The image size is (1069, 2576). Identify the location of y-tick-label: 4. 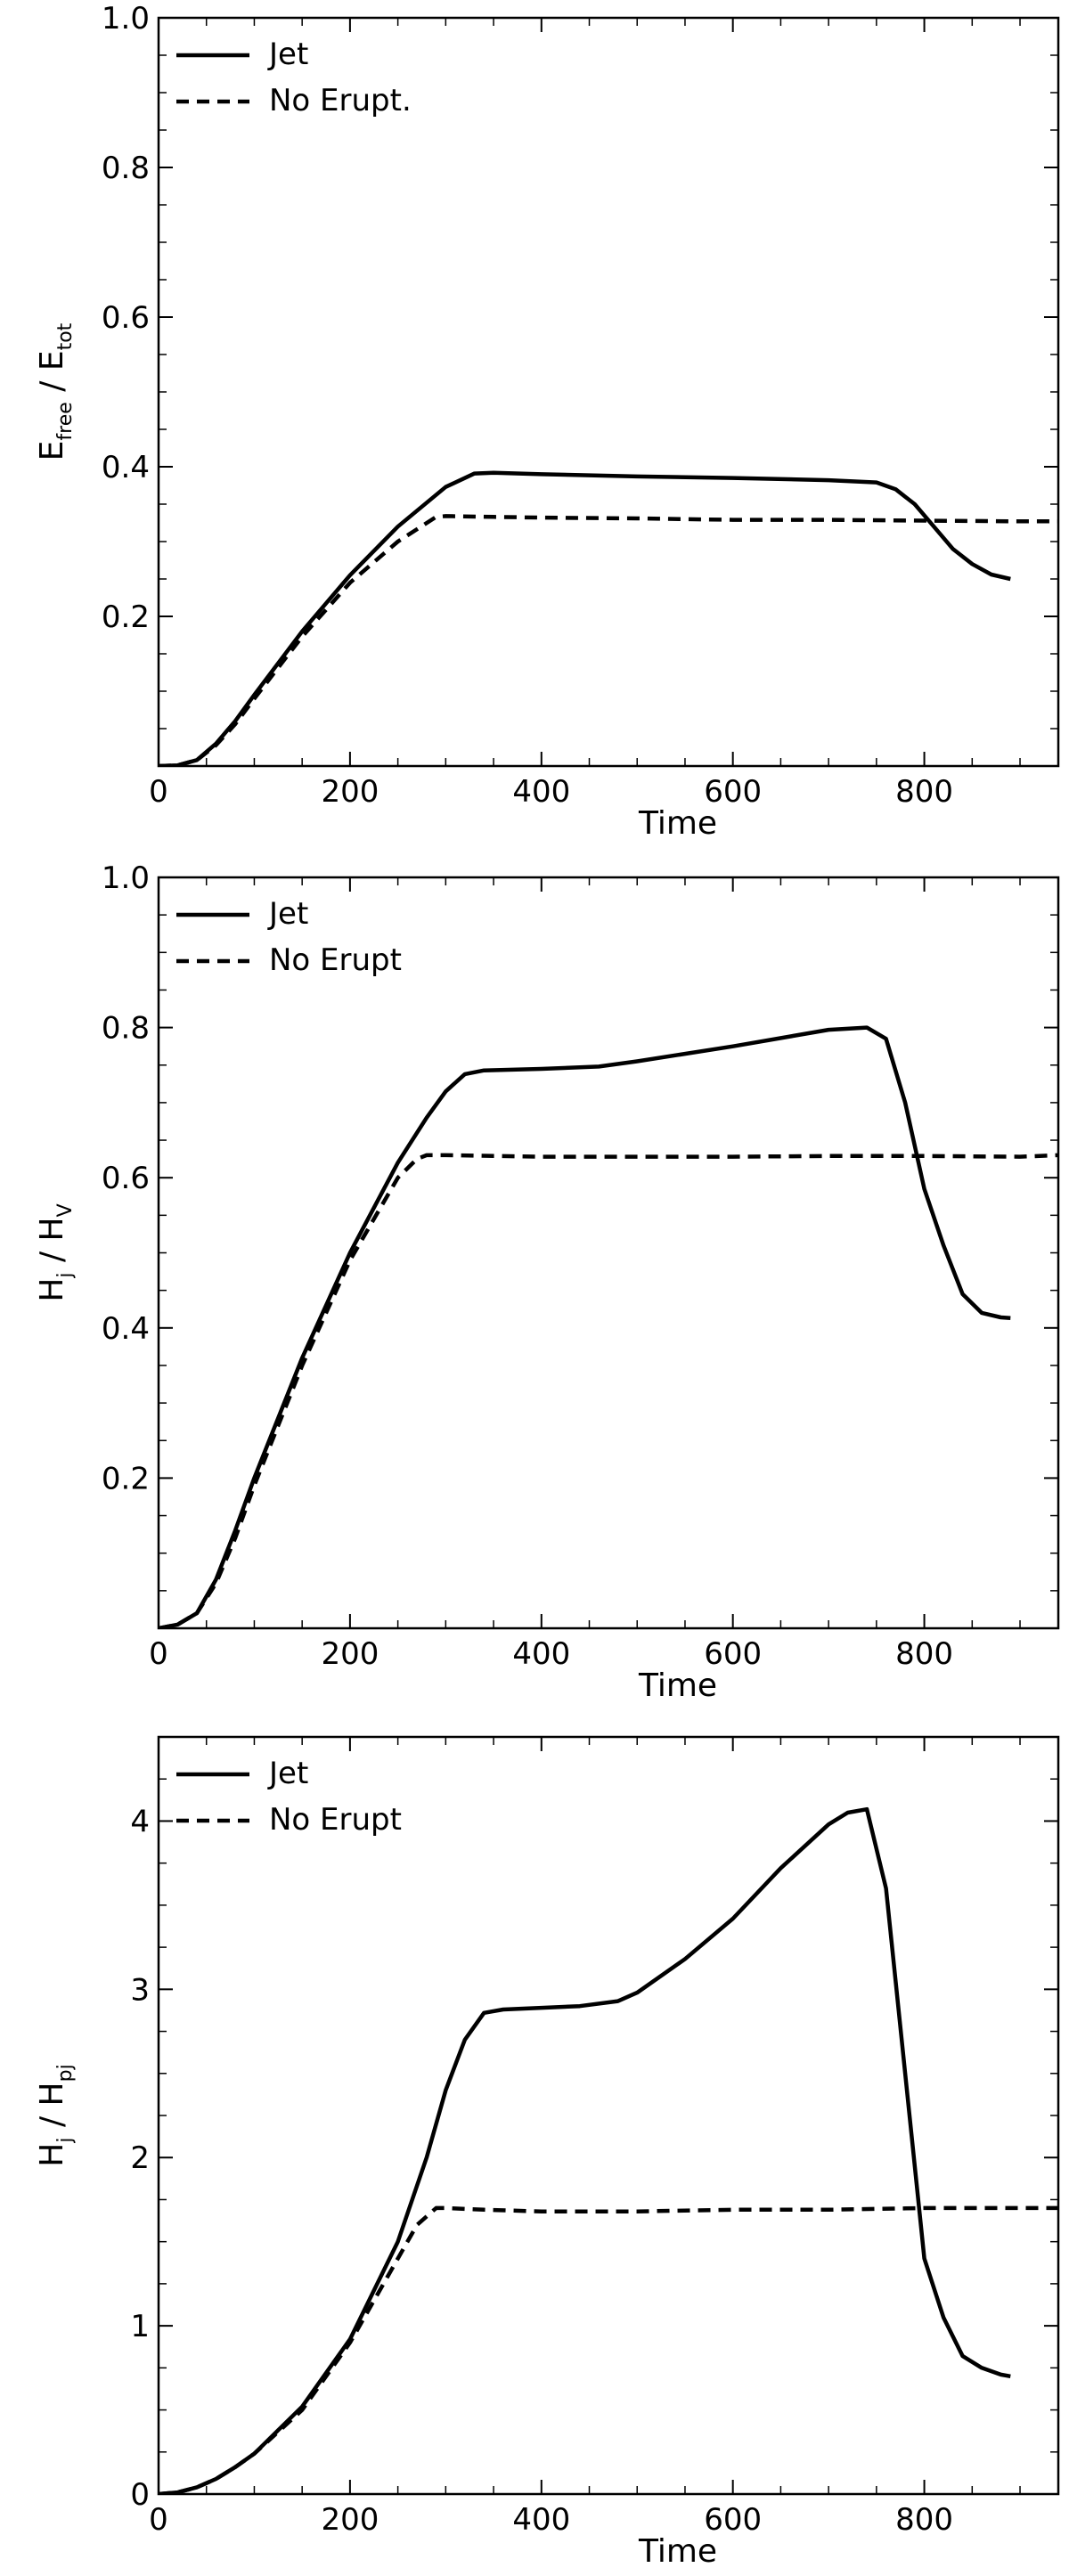
(140, 1822).